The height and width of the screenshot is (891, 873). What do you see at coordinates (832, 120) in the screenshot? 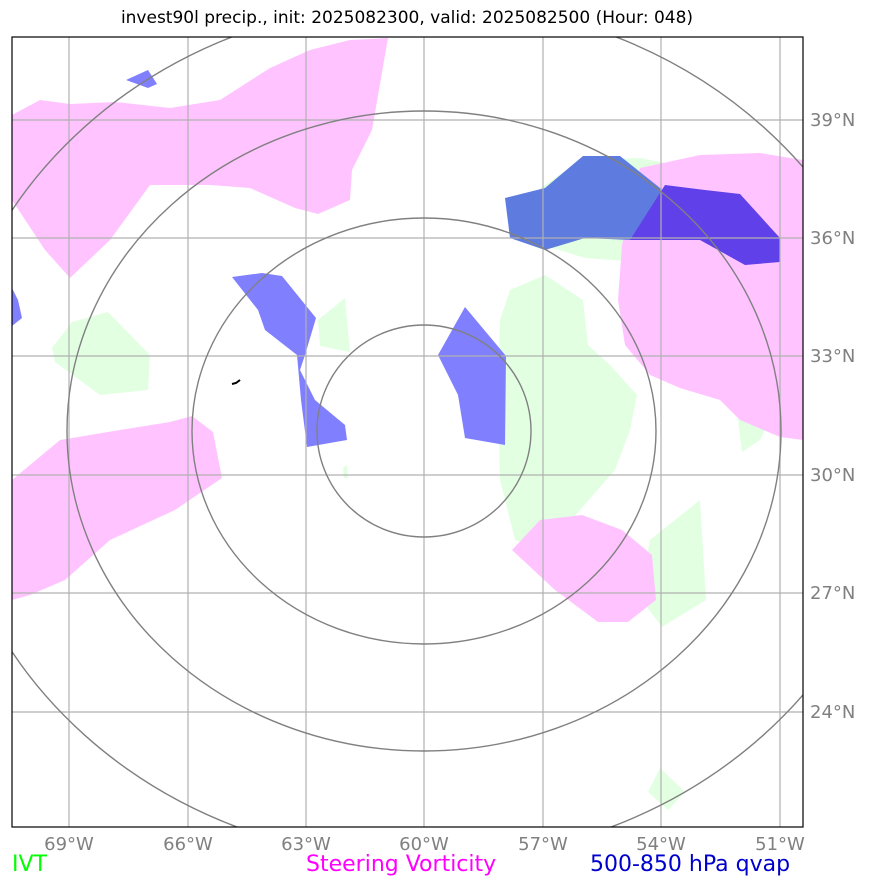
I see `lat-tick-label: 39°N` at bounding box center [832, 120].